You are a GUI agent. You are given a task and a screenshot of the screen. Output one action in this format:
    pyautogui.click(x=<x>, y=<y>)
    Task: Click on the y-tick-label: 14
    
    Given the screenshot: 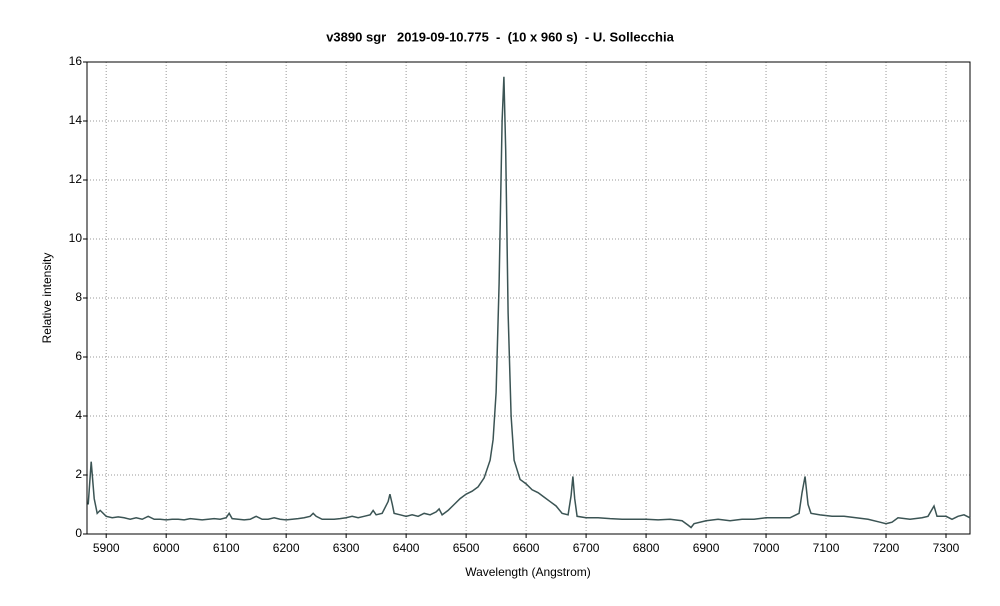 What is the action you would take?
    pyautogui.click(x=76, y=120)
    